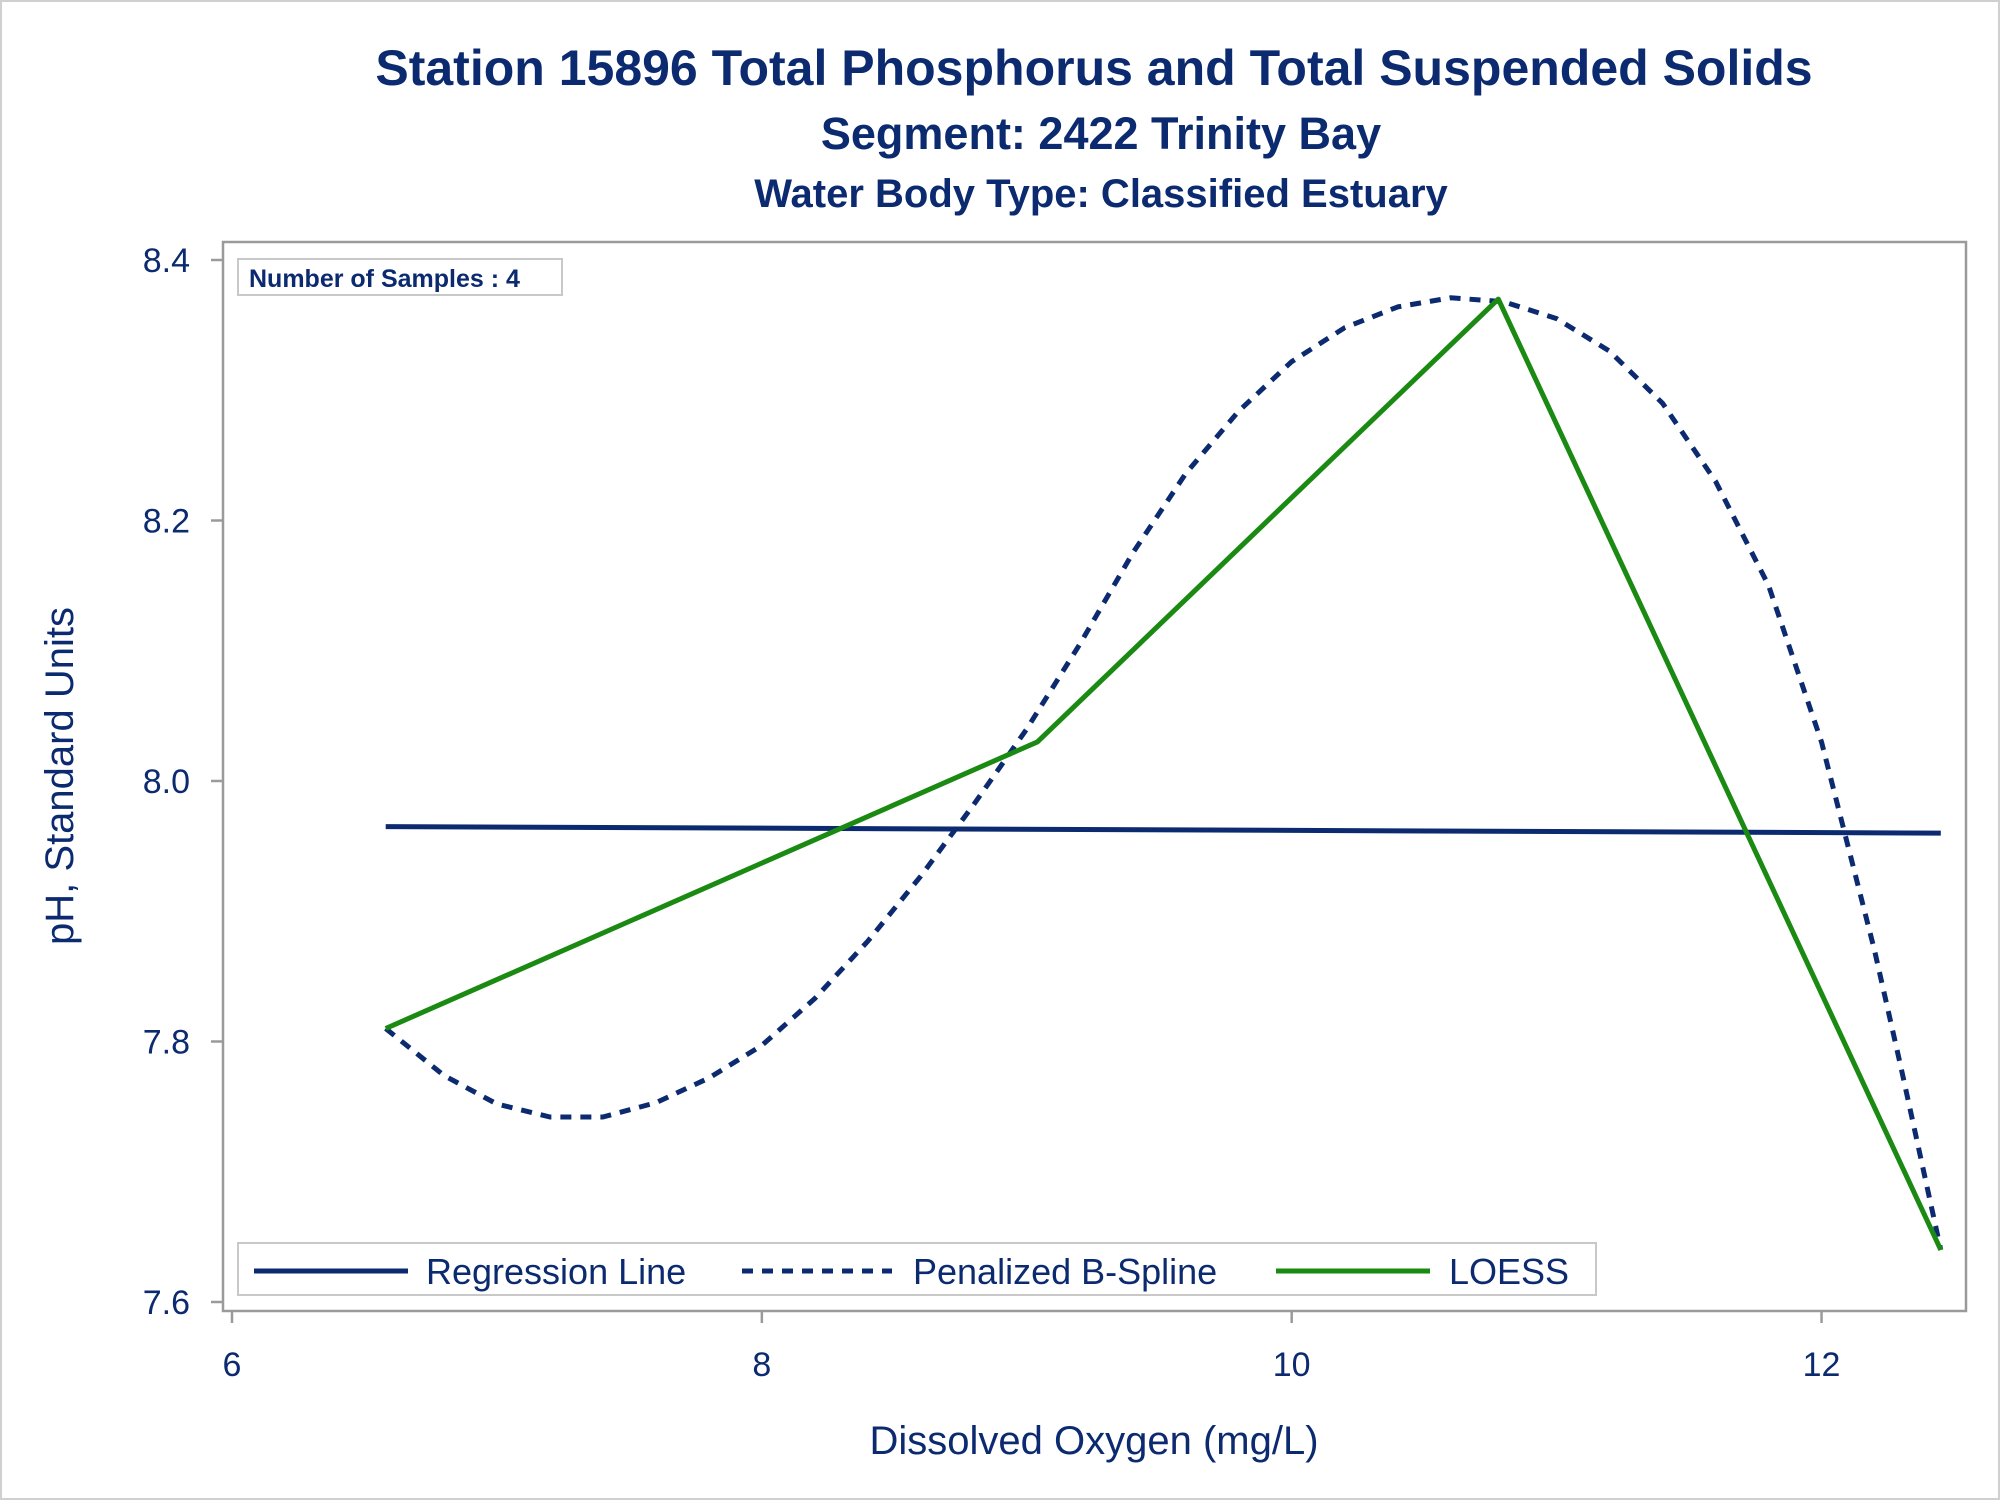 The width and height of the screenshot is (2000, 1502). Describe the element at coordinates (1163, 830) in the screenshot. I see `series-regression-line-line` at that location.